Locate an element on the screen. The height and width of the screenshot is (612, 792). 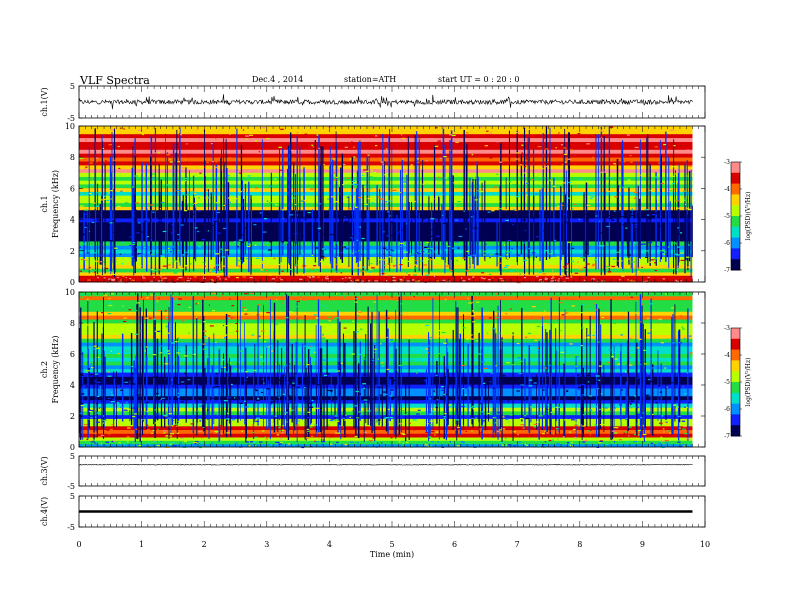
channel-label: ch.1 is located at coordinates (44, 203).